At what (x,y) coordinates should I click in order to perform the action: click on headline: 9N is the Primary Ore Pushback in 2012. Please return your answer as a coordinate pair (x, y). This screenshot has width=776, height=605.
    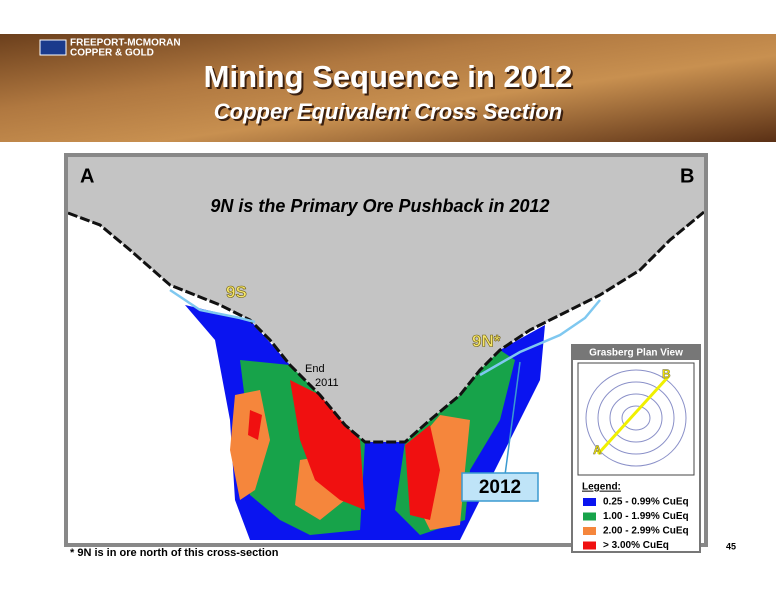
    Looking at the image, I should click on (379, 206).